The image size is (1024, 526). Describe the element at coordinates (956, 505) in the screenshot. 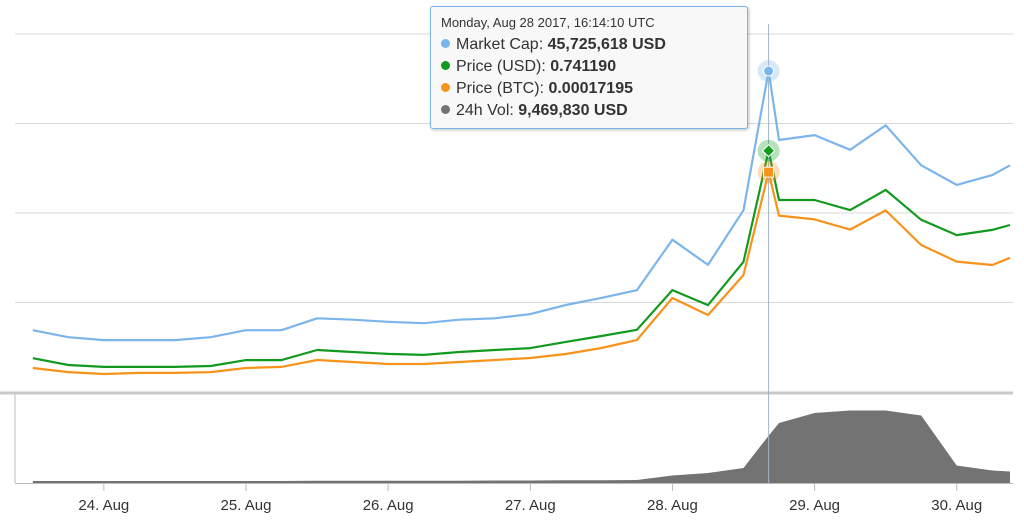

I see `x-tick-label: 30. Aug` at that location.